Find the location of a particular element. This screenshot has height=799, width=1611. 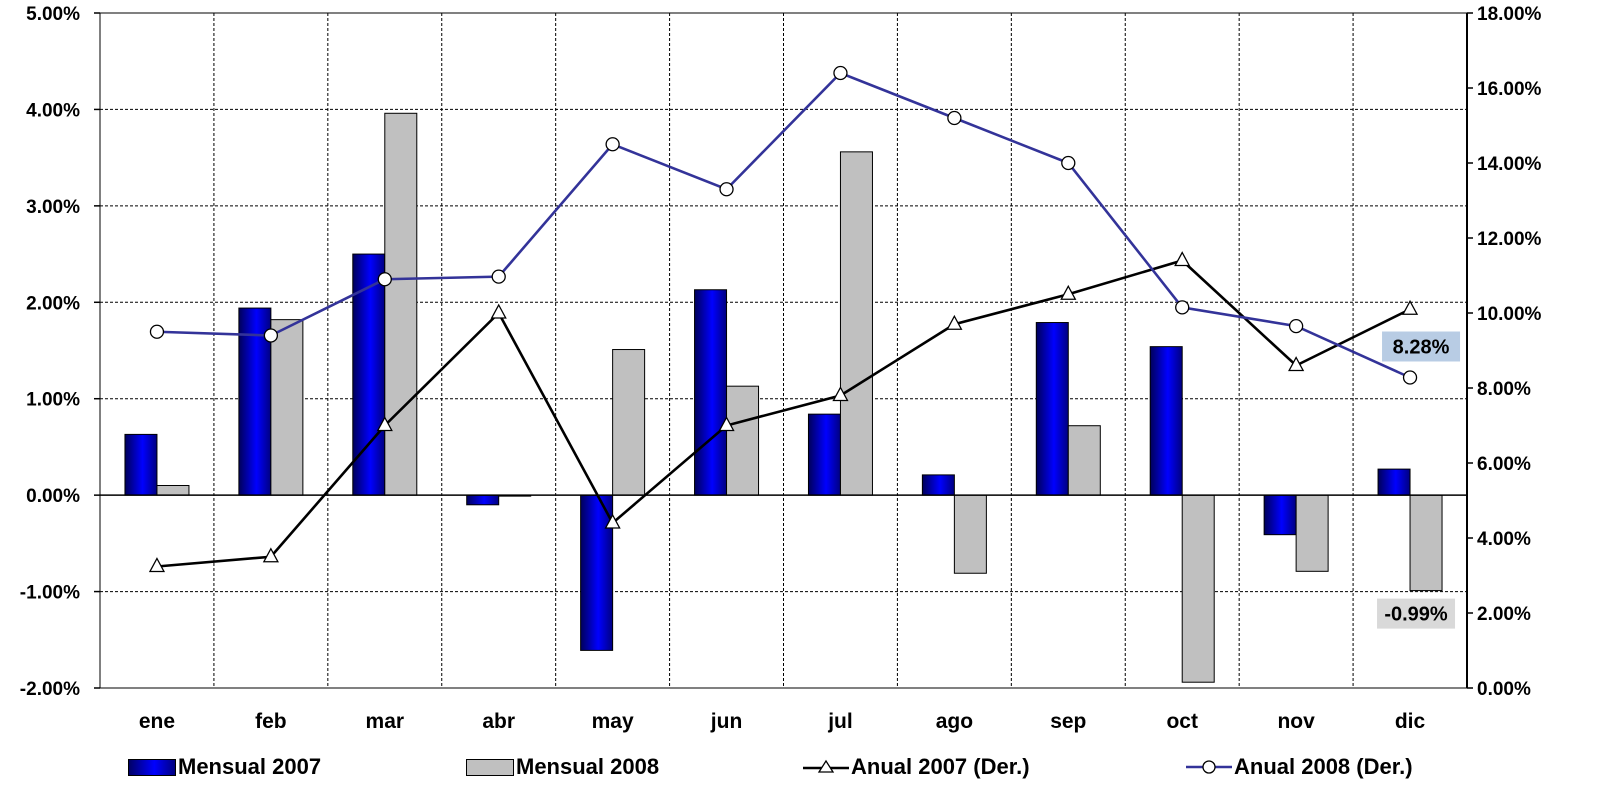

x-tick-label-nov: nov is located at coordinates (1296, 721).